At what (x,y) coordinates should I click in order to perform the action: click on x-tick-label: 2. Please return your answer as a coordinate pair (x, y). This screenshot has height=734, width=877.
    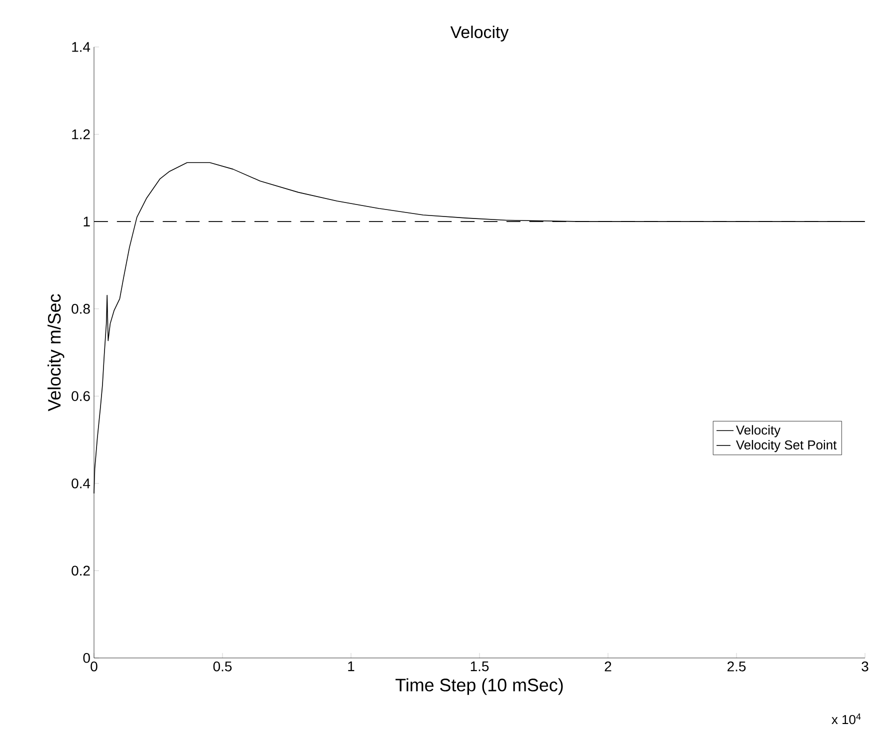
    Looking at the image, I should click on (608, 666).